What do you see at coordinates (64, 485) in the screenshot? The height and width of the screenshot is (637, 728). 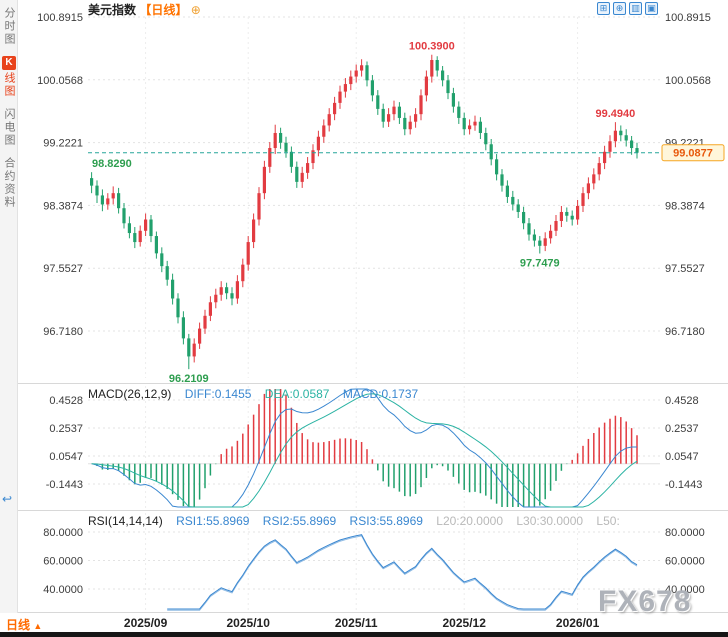 I see `y-axis-label: -0.1443` at bounding box center [64, 485].